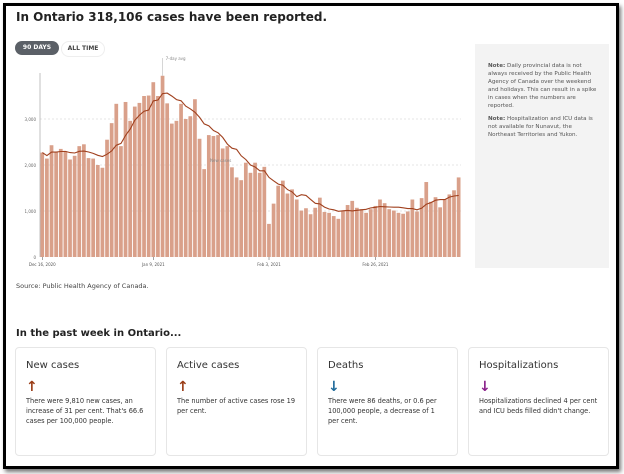 This screenshot has width=624, height=474. Describe the element at coordinates (269, 264) in the screenshot. I see `x-tick-label: Feb 3, 2021` at that location.